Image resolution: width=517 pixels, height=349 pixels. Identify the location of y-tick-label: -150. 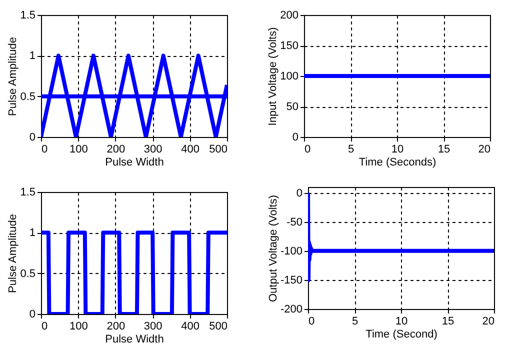
(291, 280).